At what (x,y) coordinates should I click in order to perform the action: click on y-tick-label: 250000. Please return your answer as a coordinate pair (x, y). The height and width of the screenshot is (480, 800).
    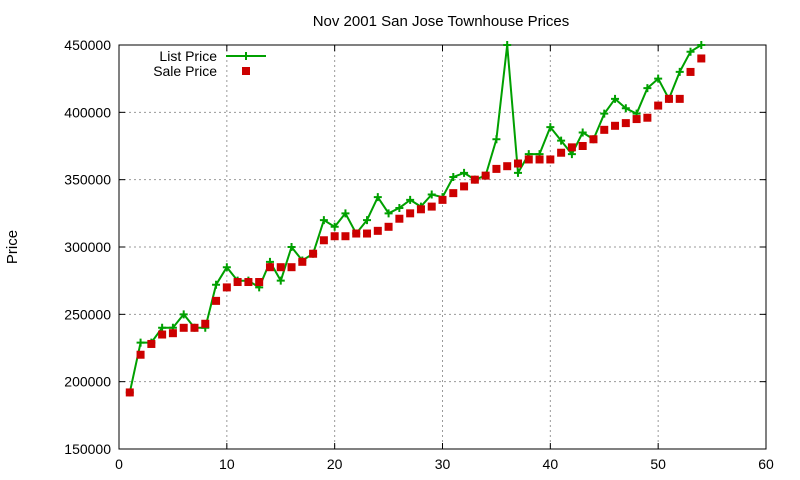
    Looking at the image, I should click on (87, 314).